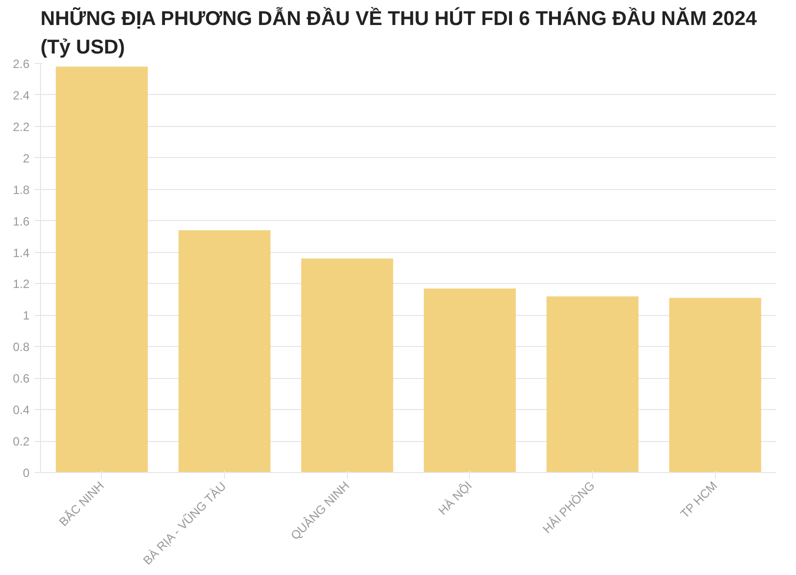 This screenshot has width=796, height=575. Describe the element at coordinates (21, 189) in the screenshot. I see `y-tick-label: 1.8` at that location.